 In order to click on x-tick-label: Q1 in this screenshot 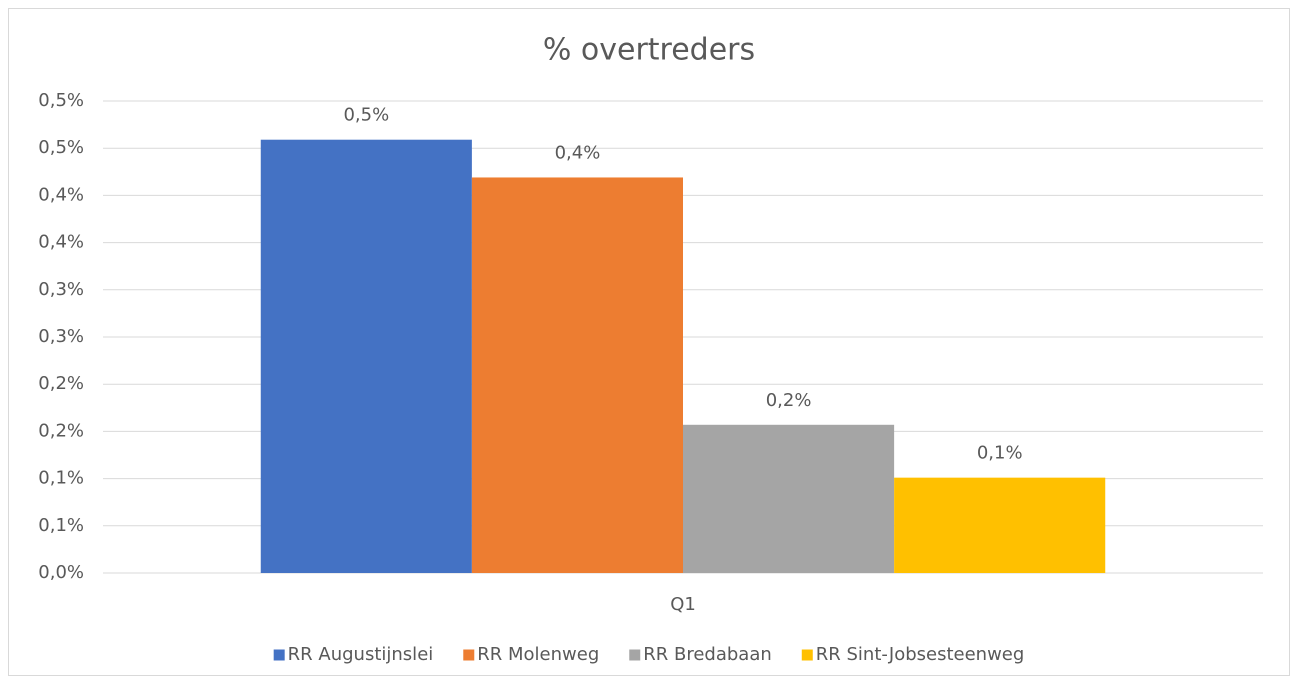, I will do `click(683, 604)`.